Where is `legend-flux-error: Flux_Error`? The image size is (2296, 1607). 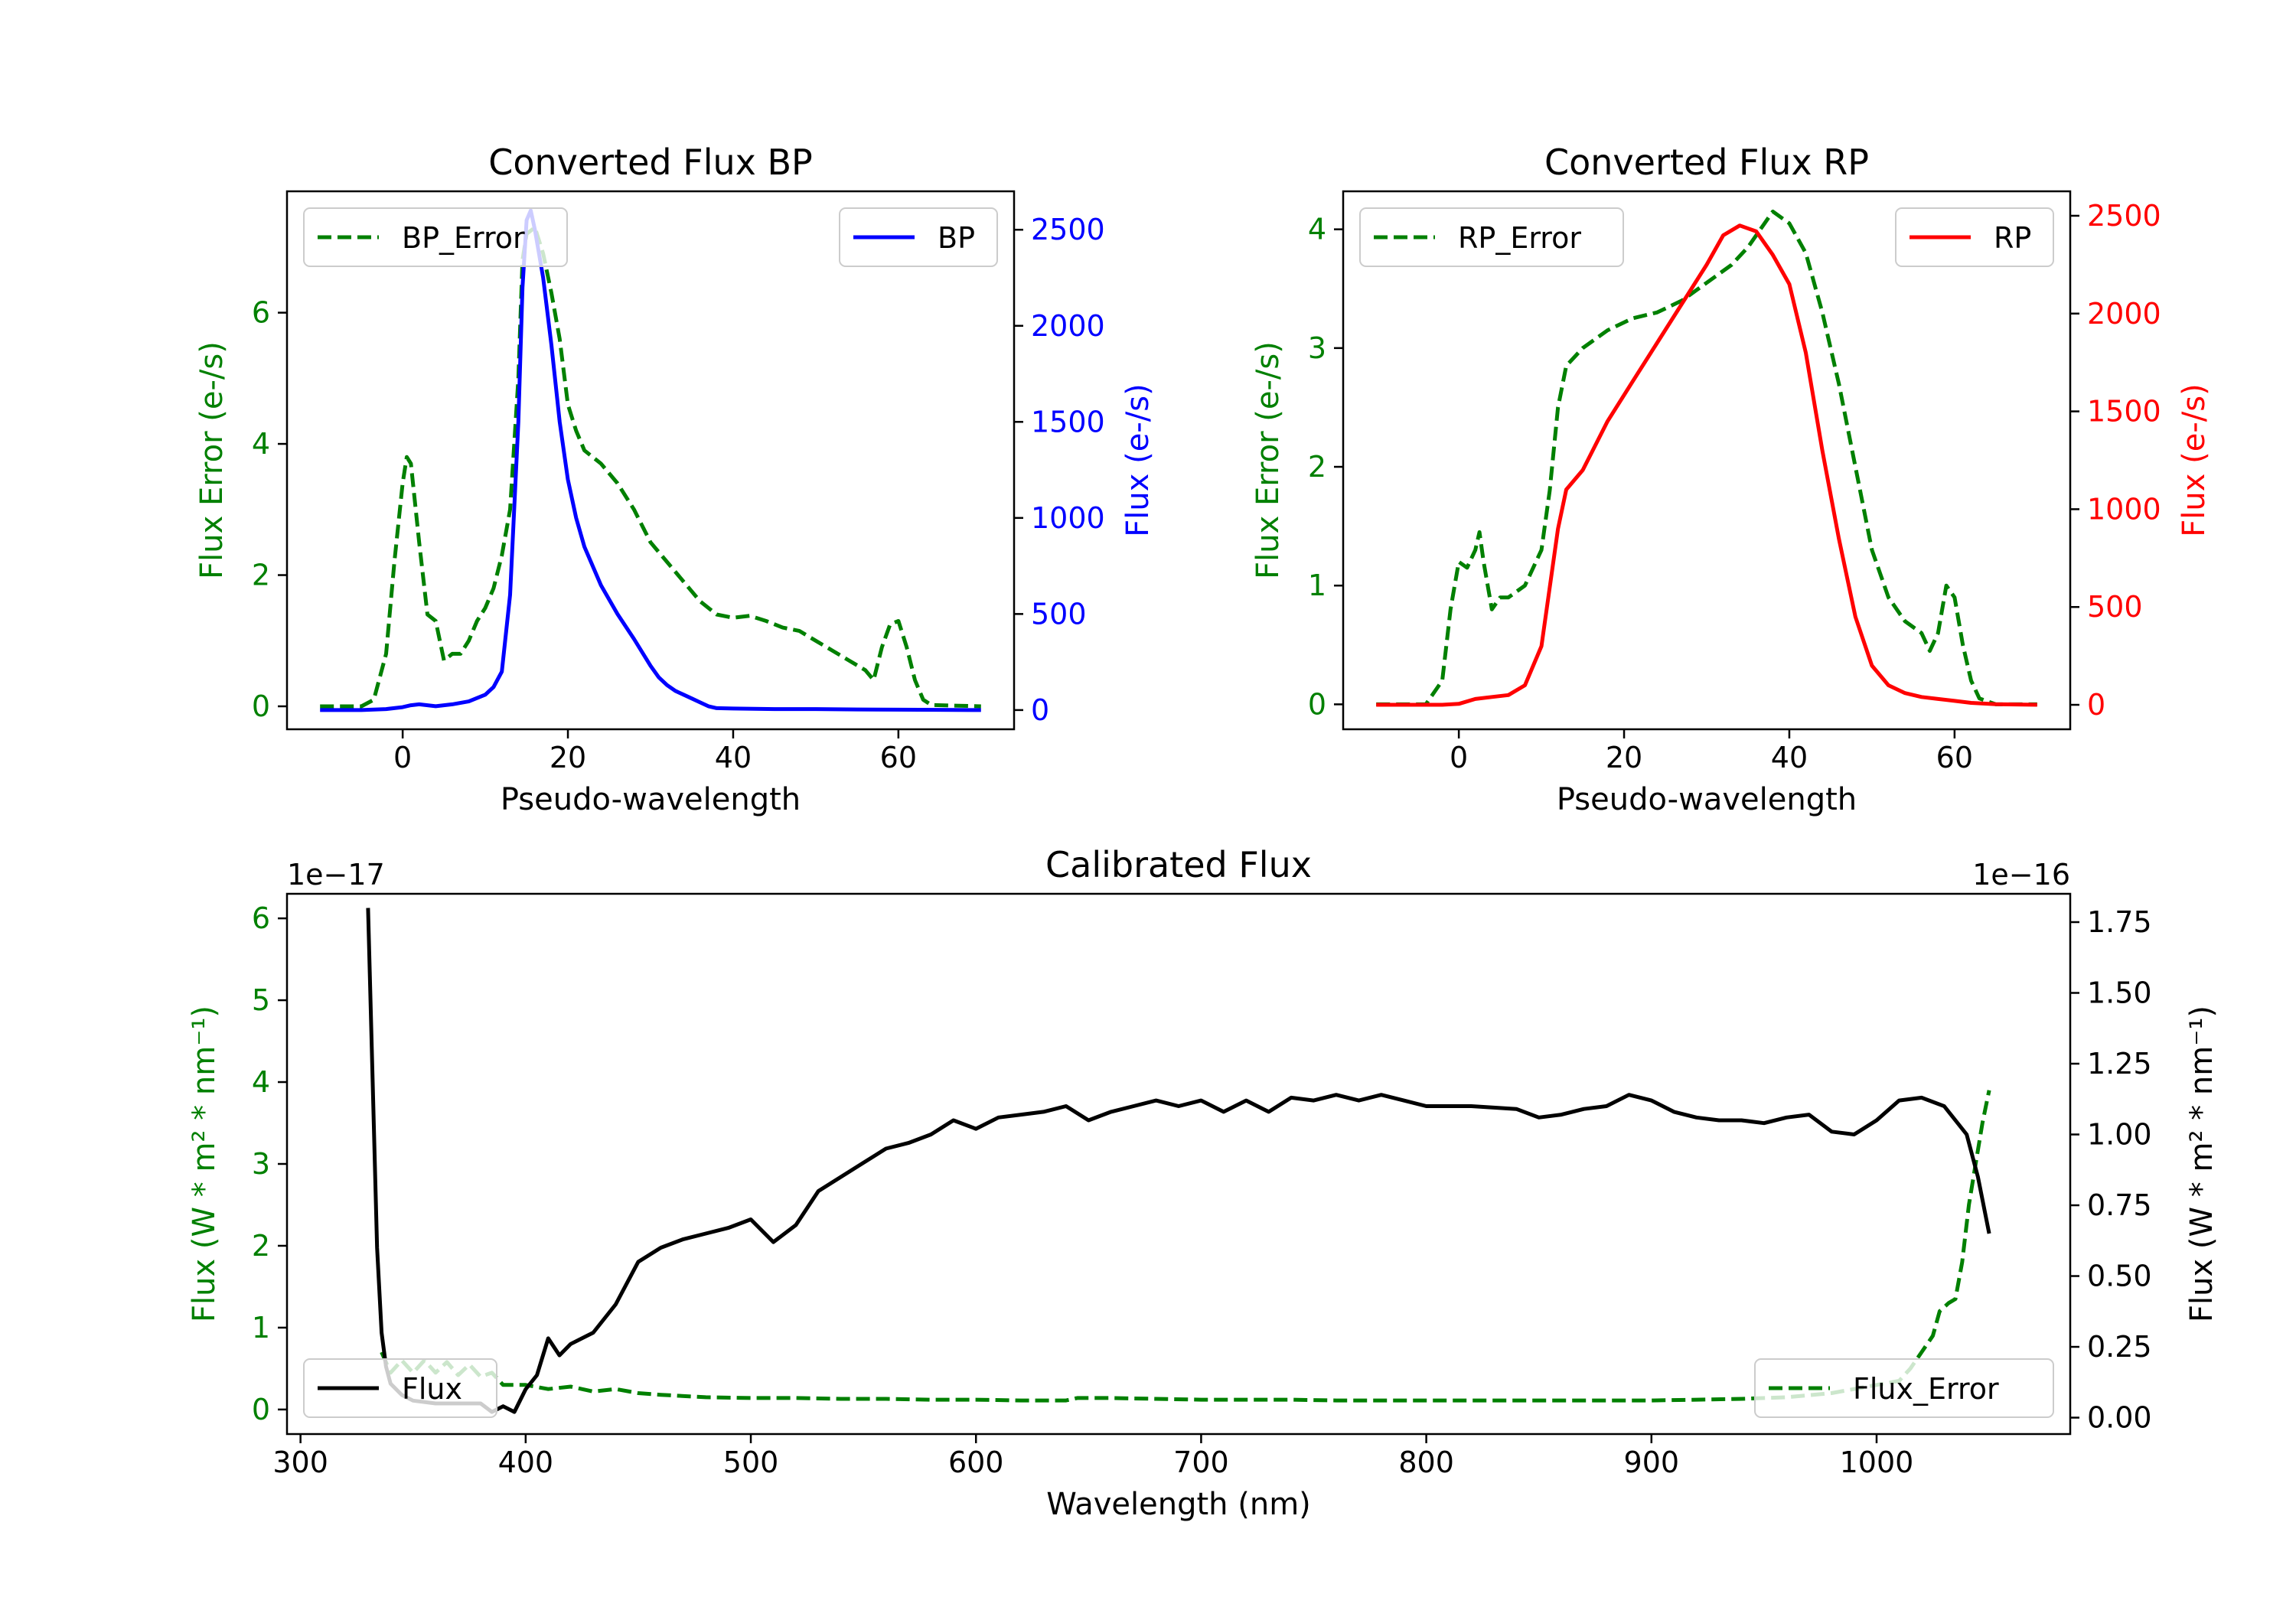 legend-flux-error: Flux_Error is located at coordinates (1904, 1388).